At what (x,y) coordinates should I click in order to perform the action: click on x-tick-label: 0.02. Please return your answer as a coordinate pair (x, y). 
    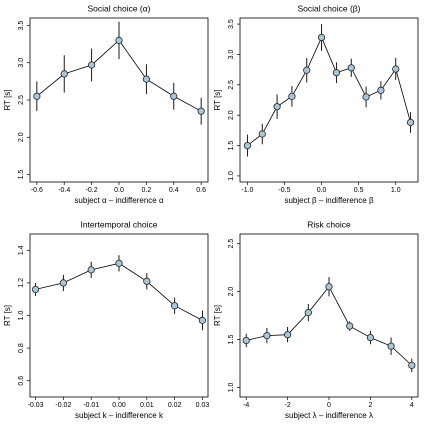
    Looking at the image, I should click on (175, 405).